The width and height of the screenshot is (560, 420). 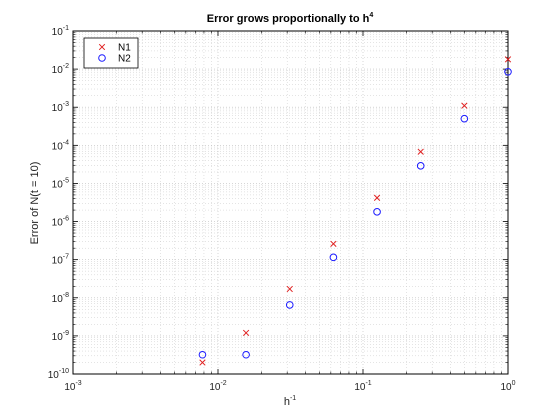 What do you see at coordinates (124, 59) in the screenshot?
I see `legend-label-n2: N2` at bounding box center [124, 59].